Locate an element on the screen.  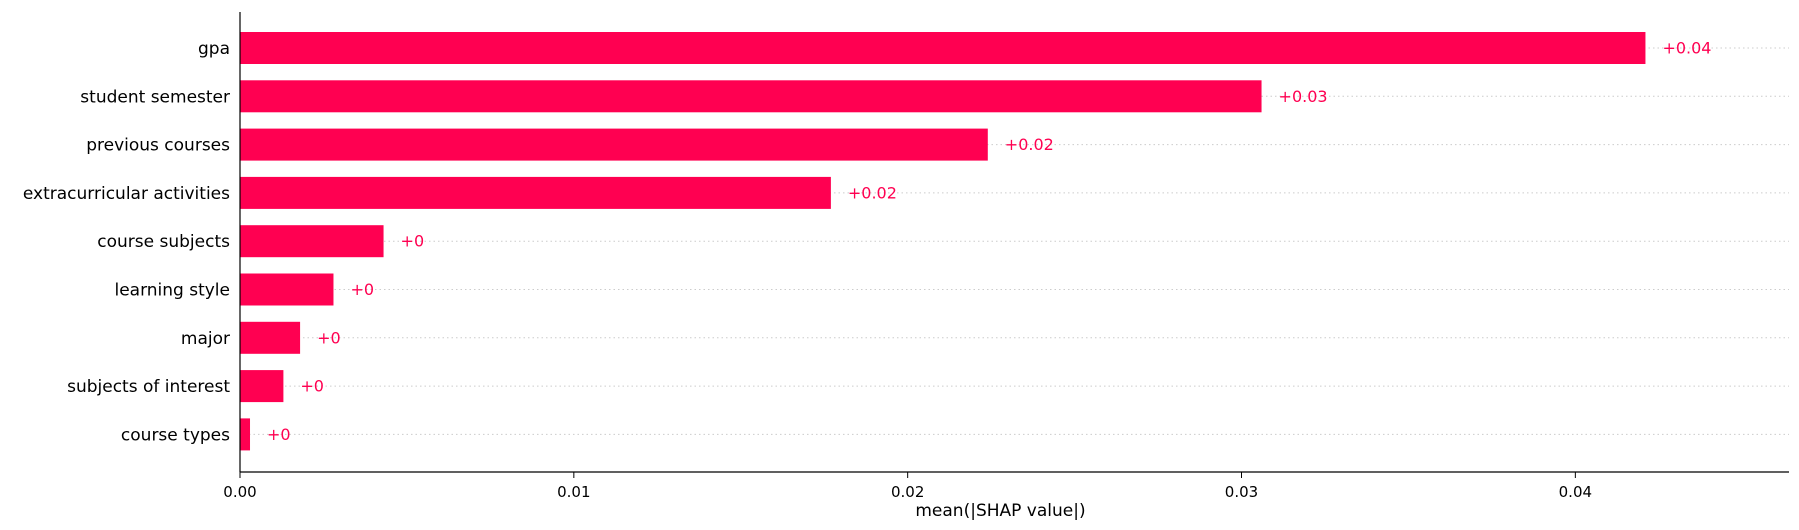
bar-extracurricular-activities is located at coordinates (535, 192).